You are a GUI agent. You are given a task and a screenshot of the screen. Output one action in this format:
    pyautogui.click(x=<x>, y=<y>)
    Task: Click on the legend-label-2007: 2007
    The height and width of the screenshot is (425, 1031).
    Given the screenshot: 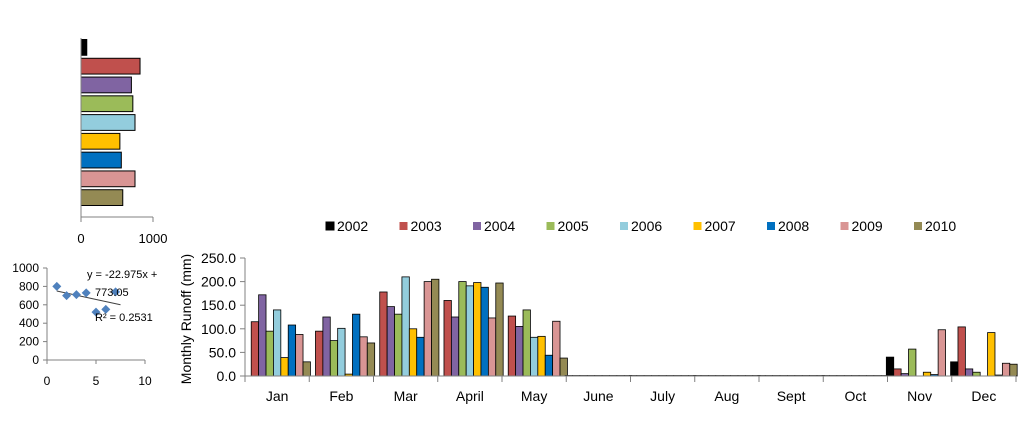 What is the action you would take?
    pyautogui.click(x=720, y=226)
    